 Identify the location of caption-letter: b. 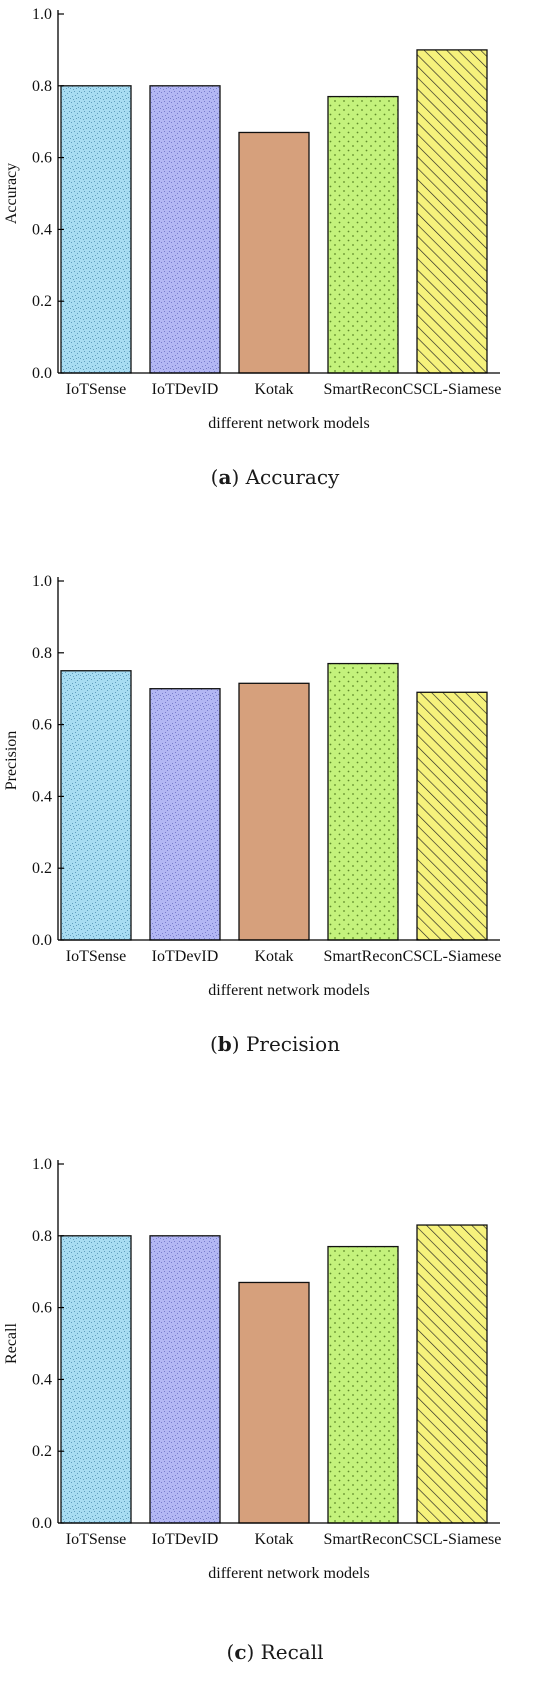
(224, 1044).